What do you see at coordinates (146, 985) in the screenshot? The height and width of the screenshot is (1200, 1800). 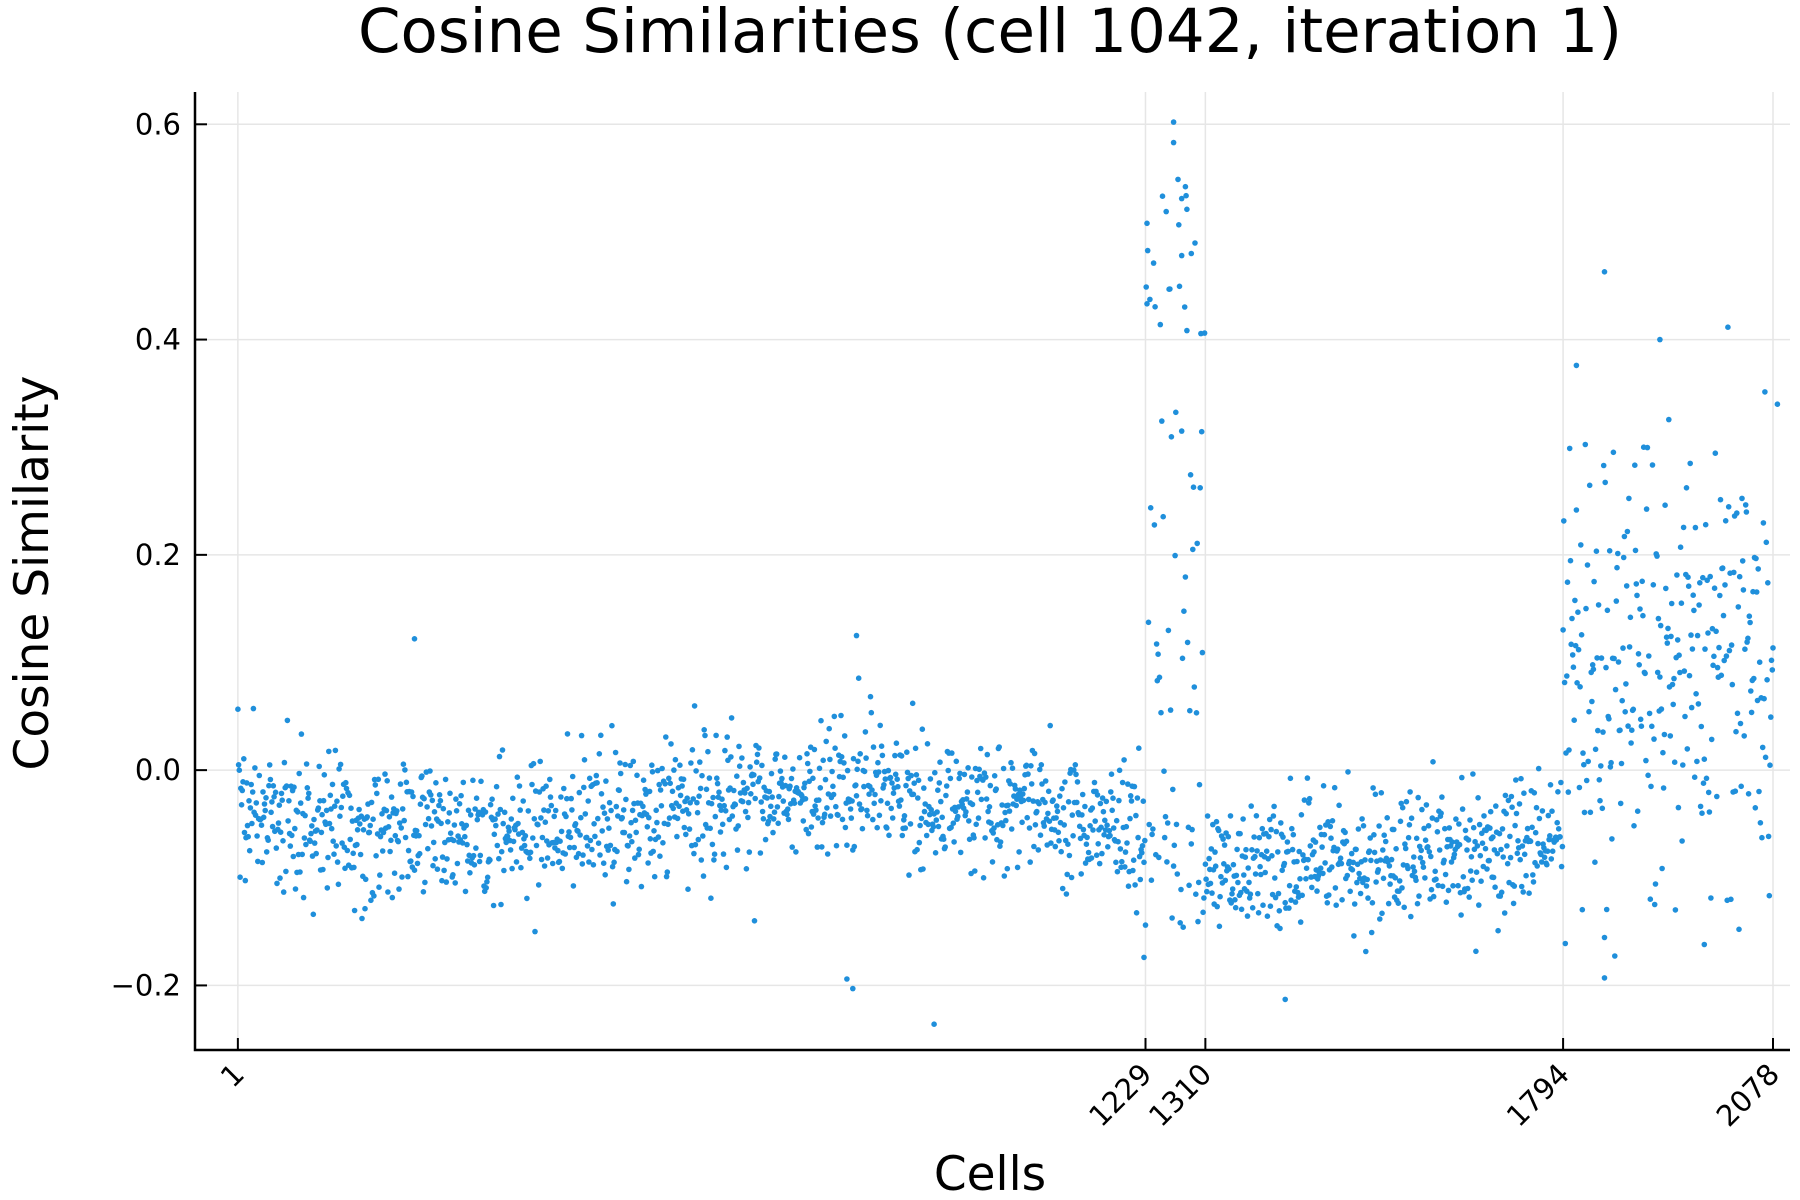 I see `y-tick-label: −0.2` at bounding box center [146, 985].